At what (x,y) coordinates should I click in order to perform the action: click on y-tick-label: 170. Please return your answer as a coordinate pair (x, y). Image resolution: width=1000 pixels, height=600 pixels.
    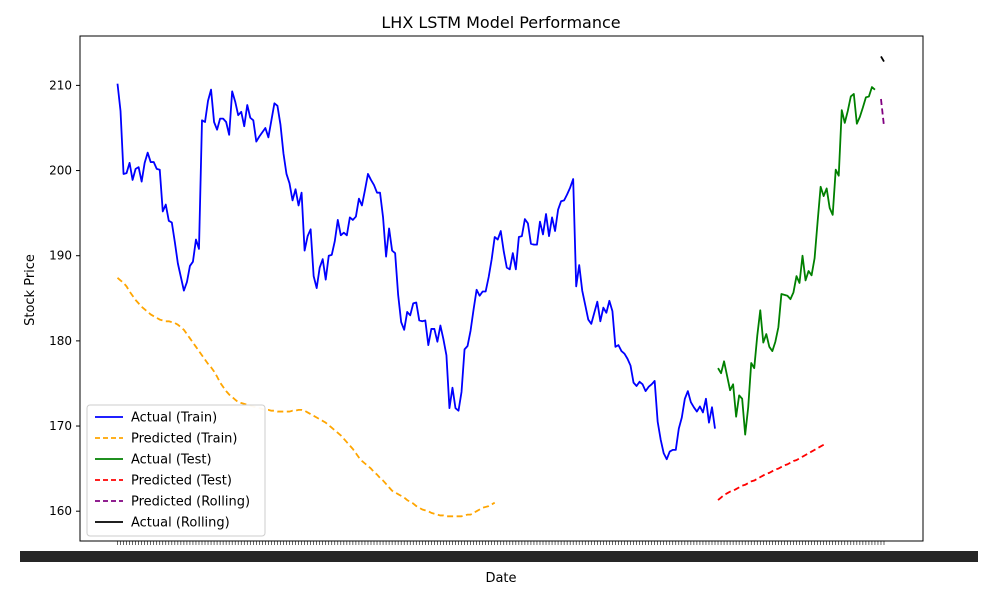
    Looking at the image, I should click on (60, 426).